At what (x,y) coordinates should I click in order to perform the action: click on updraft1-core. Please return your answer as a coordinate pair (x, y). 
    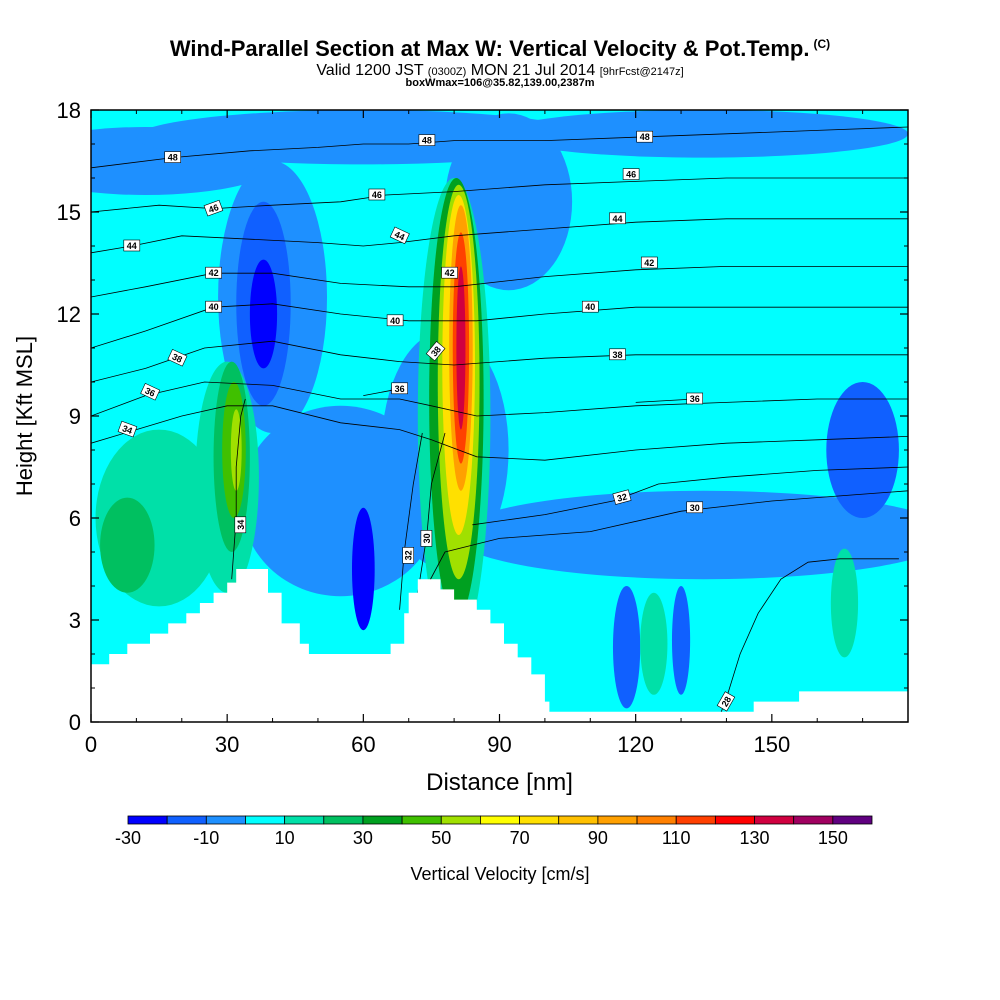
    Looking at the image, I should click on (236, 450).